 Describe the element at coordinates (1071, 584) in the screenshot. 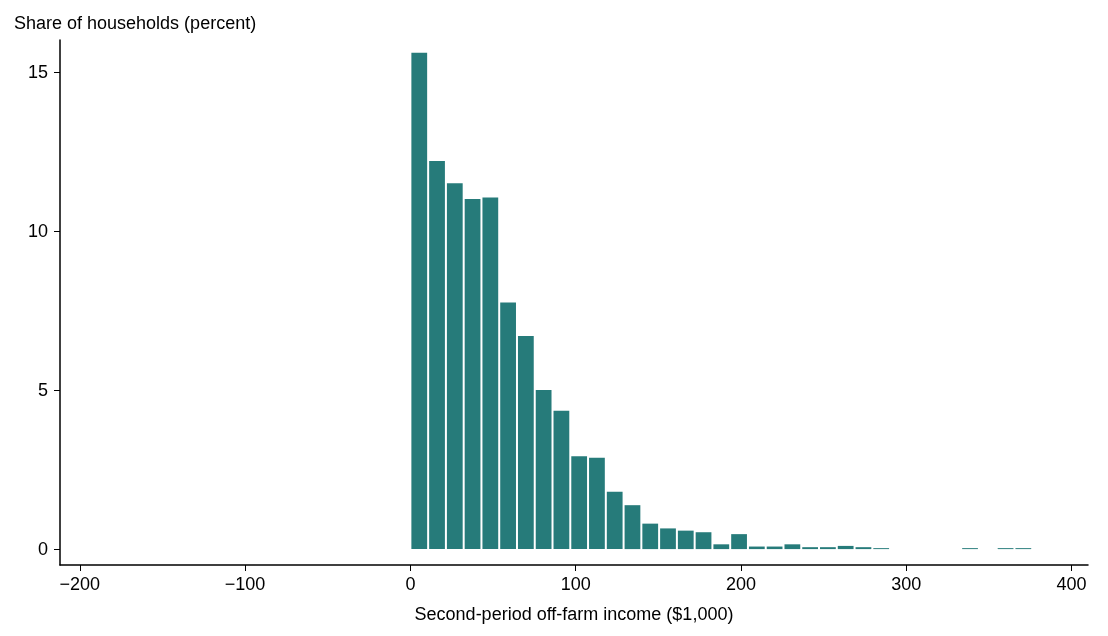

I see `x-tick-label: 400` at that location.